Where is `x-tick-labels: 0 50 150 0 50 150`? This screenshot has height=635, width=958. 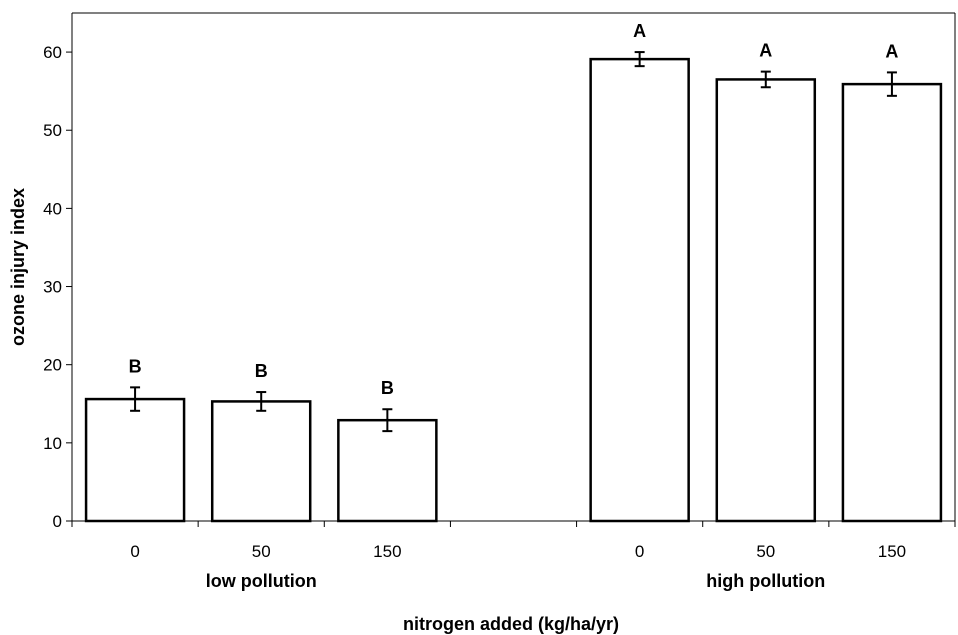 x-tick-labels: 0 50 150 0 50 150 is located at coordinates (518, 551).